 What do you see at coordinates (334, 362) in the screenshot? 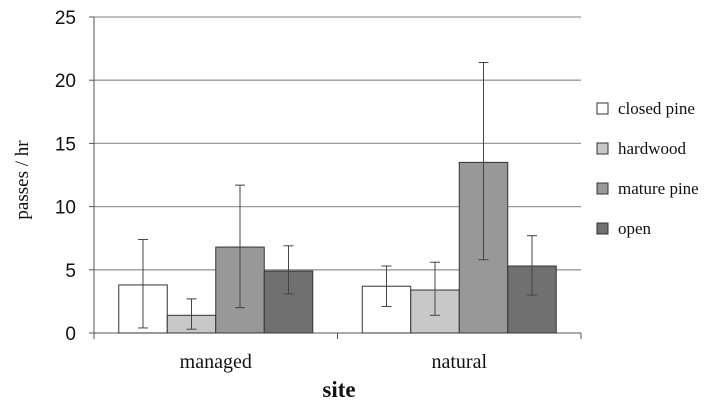
I see `x-category-labels: managed natural` at bounding box center [334, 362].